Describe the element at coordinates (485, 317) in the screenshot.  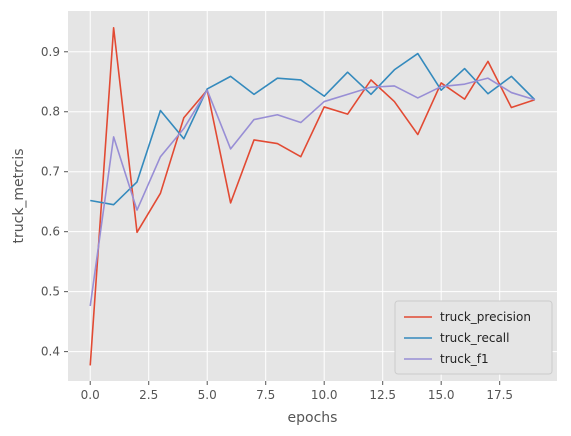
I see `legend-label: truck_precision` at that location.